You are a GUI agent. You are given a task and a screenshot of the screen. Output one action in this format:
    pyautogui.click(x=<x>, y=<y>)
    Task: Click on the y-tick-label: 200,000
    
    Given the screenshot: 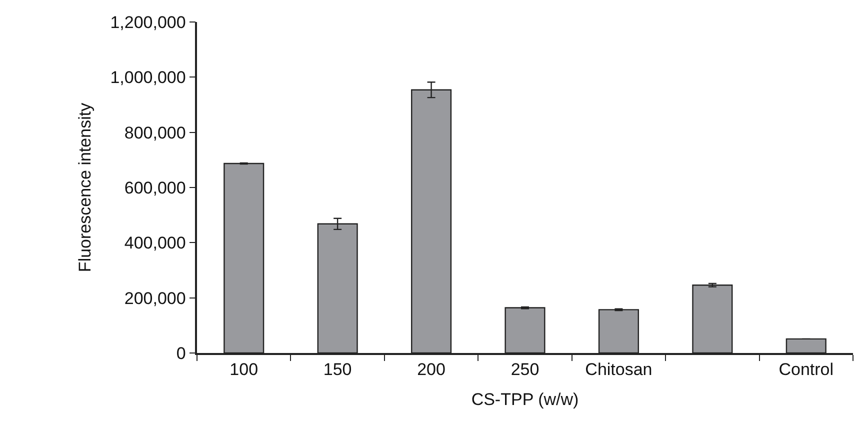 What is the action you would take?
    pyautogui.click(x=155, y=298)
    